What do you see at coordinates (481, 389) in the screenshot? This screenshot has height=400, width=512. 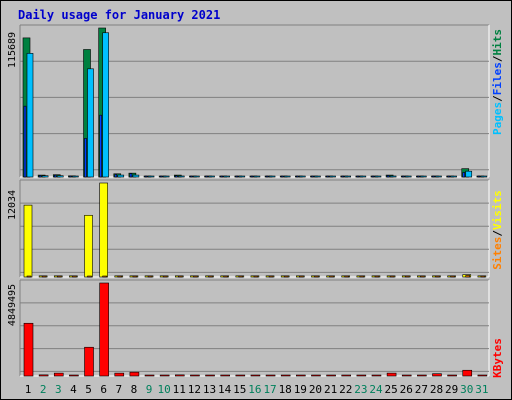 I see `x-tick-label: 31` at bounding box center [481, 389].